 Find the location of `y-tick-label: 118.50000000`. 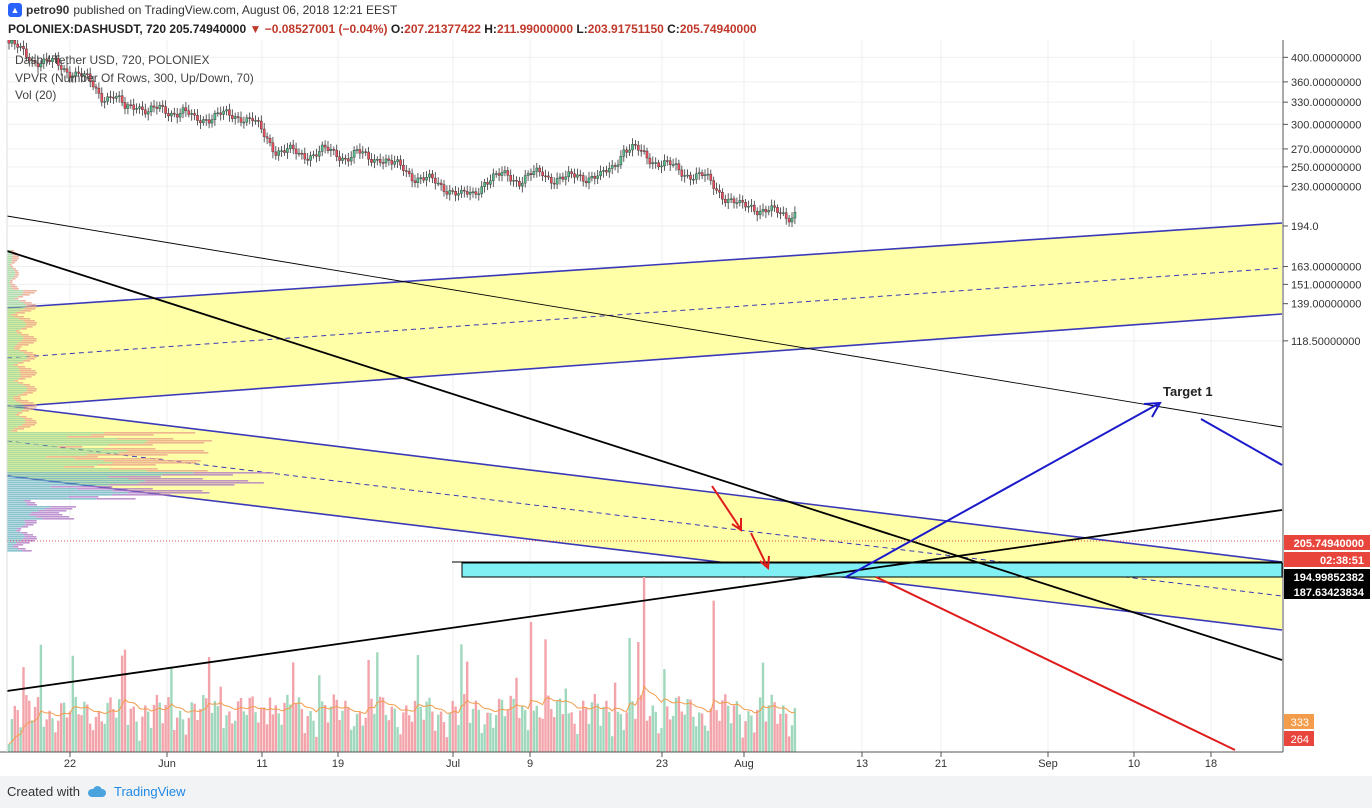

y-tick-label: 118.50000000 is located at coordinates (1326, 342).